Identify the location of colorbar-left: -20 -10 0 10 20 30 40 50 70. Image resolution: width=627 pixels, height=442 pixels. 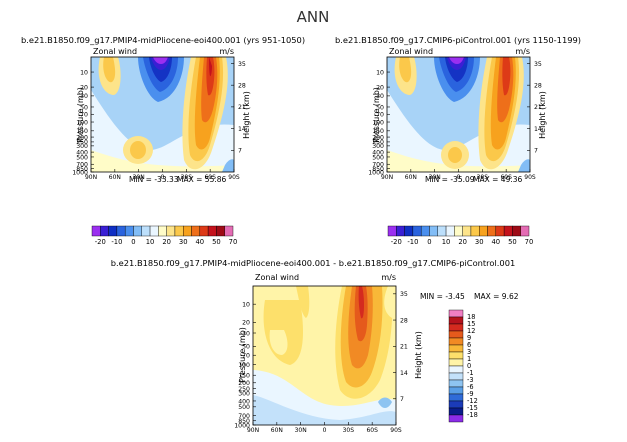
(164, 235).